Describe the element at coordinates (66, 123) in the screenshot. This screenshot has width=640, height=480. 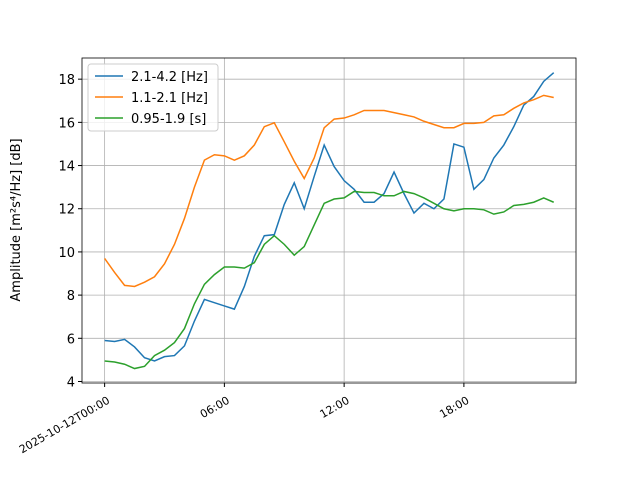
I see `y-tick-label: 16` at that location.